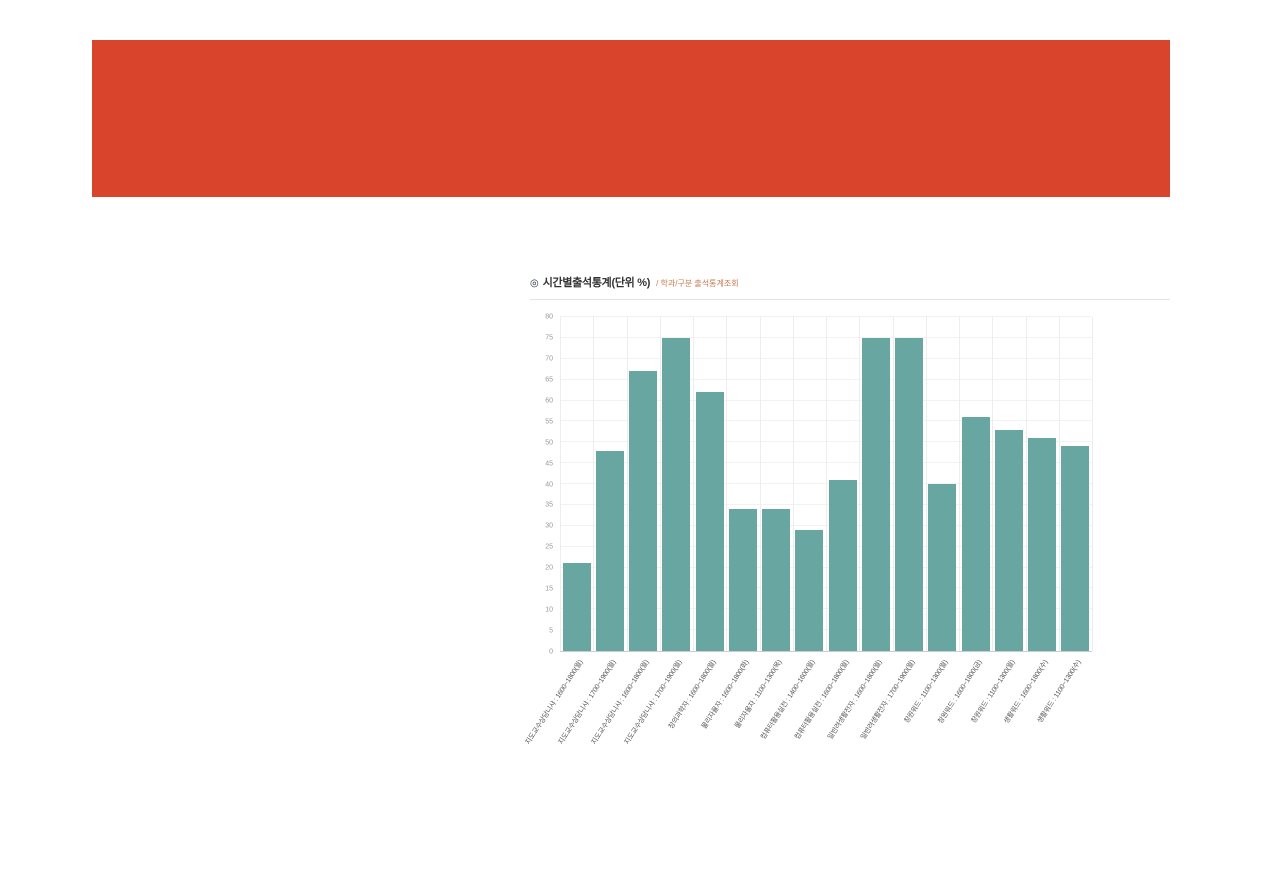 The image size is (1263, 893). Describe the element at coordinates (549, 443) in the screenshot. I see `y-tick-label: 50` at that location.